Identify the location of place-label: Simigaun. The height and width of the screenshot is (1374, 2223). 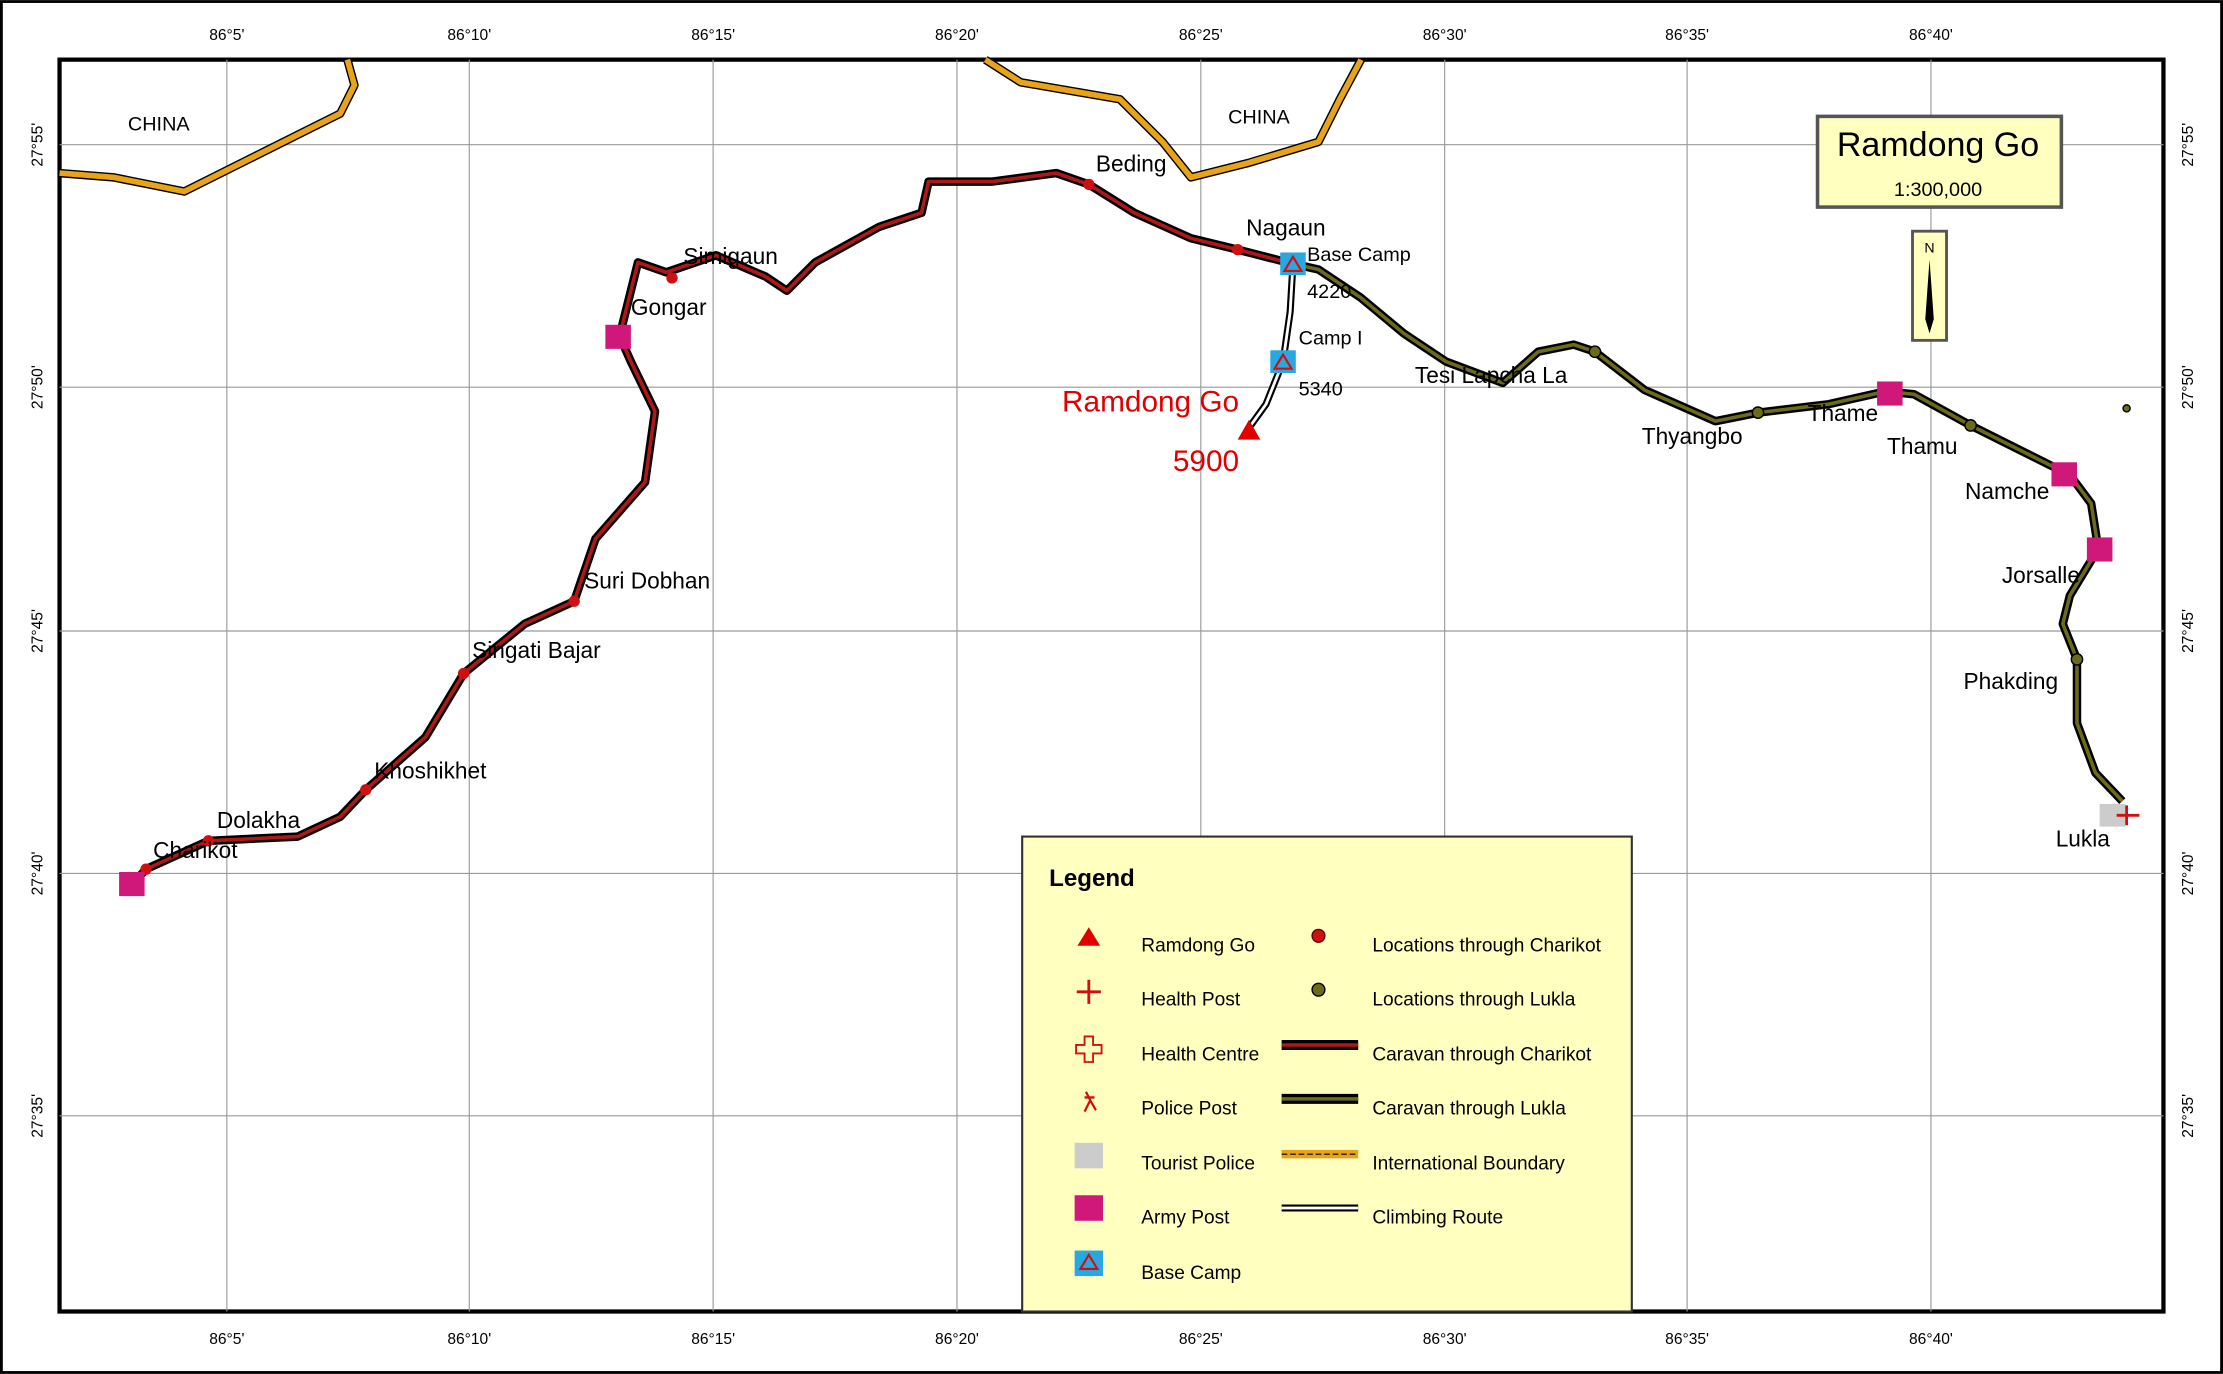
(730, 256).